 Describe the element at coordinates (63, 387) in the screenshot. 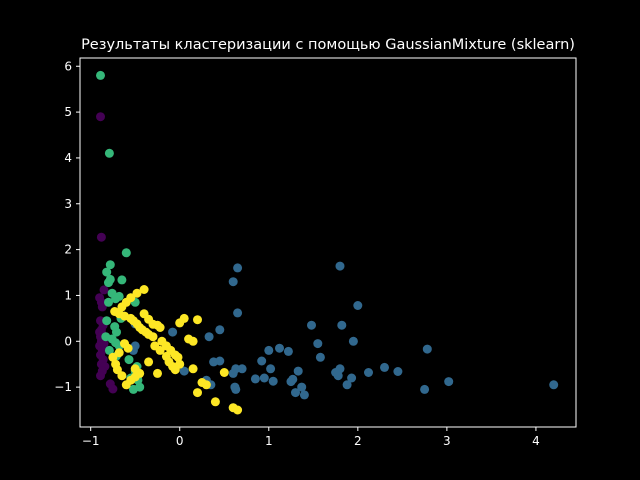

I see `y-tick-label: −1` at that location.